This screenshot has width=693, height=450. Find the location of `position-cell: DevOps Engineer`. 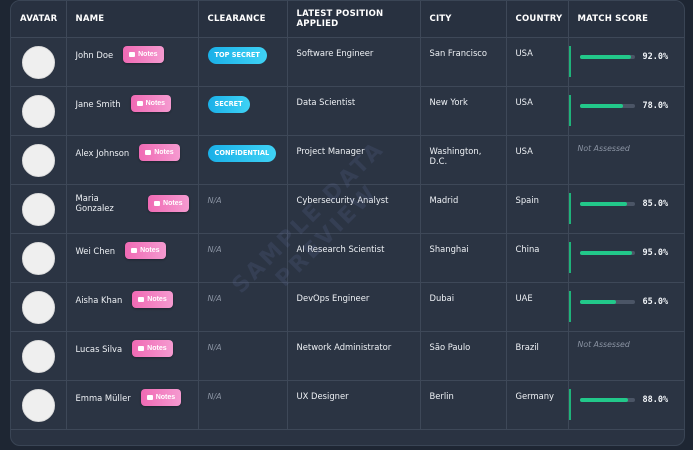

position-cell: DevOps Engineer is located at coordinates (354, 307).